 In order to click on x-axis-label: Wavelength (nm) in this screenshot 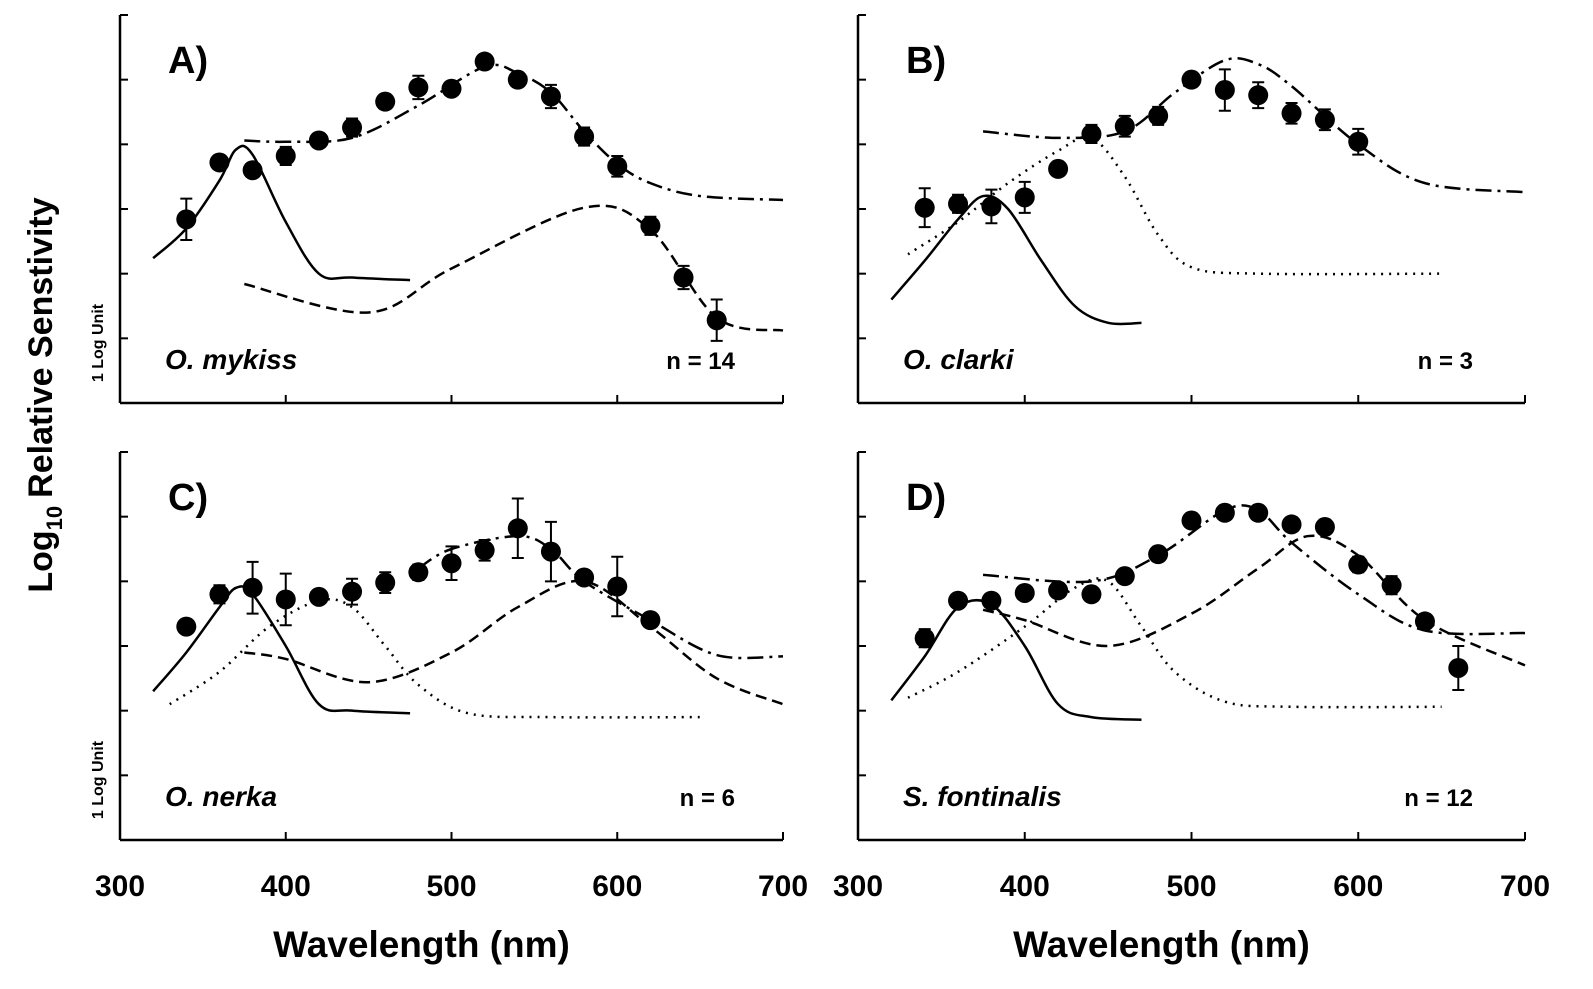, I will do `click(421, 944)`.